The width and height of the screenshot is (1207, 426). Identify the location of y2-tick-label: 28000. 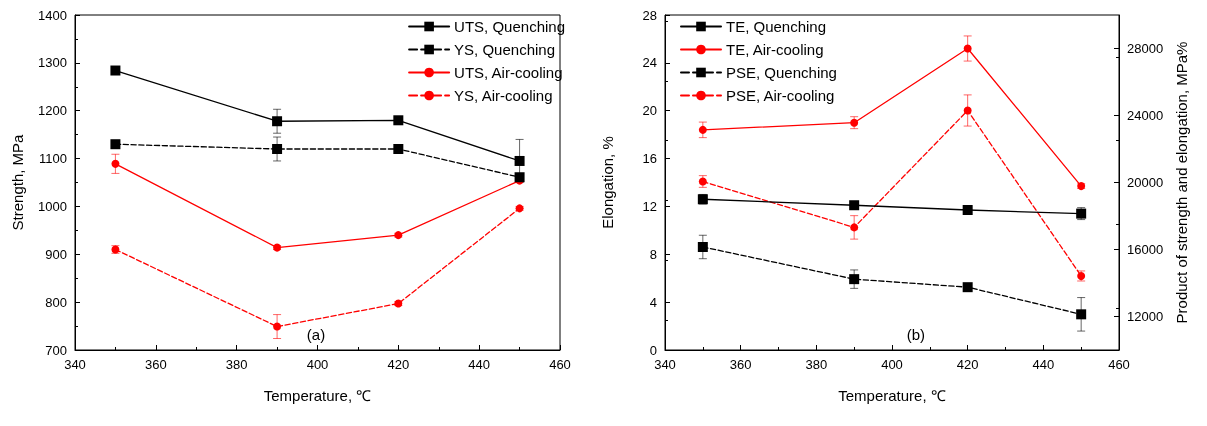
(1145, 48).